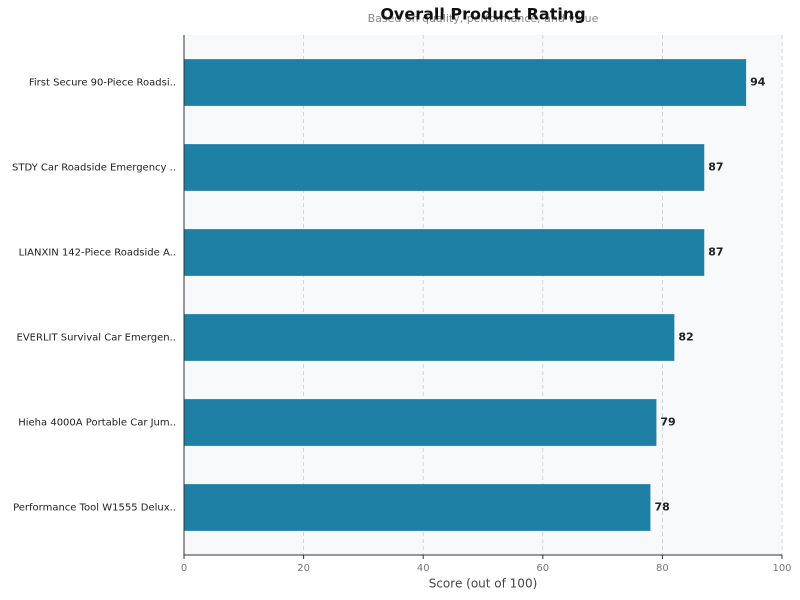 The image size is (800, 600). I want to click on chart-subtitle: Based on quality, performance, and value, so click(483, 18).